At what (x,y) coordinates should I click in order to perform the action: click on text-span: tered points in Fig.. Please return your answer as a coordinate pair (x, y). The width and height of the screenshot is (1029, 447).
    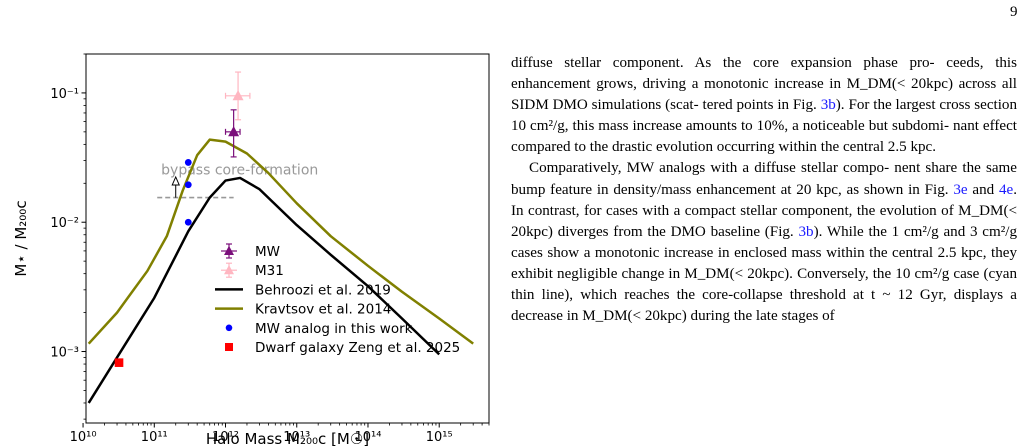
    Looking at the image, I should click on (761, 105).